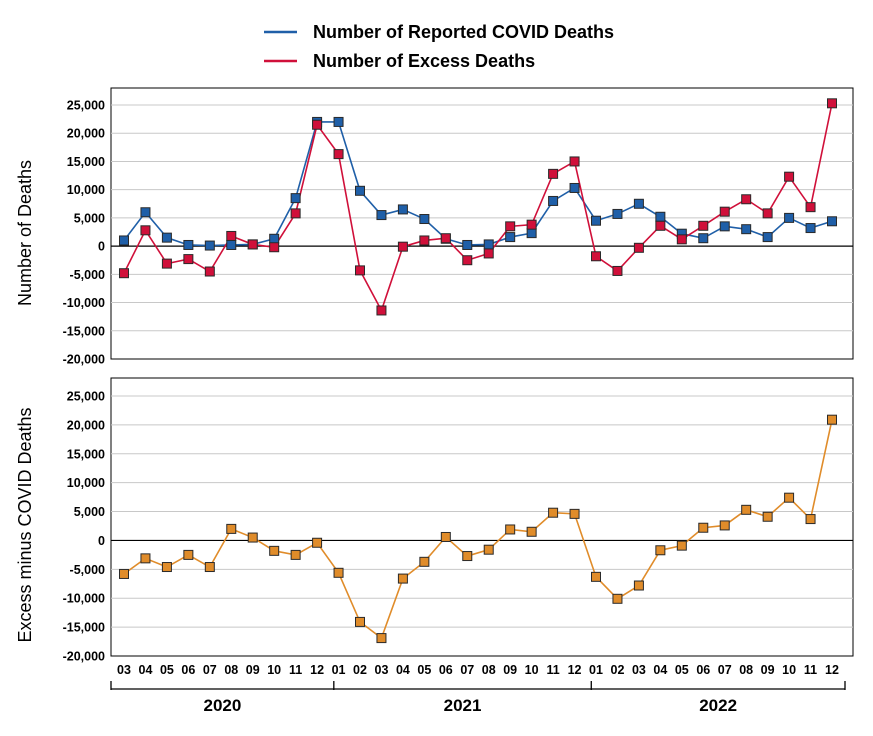  Describe the element at coordinates (86, 397) in the screenshot. I see `bottom-y-tick-label: 25,000` at that location.